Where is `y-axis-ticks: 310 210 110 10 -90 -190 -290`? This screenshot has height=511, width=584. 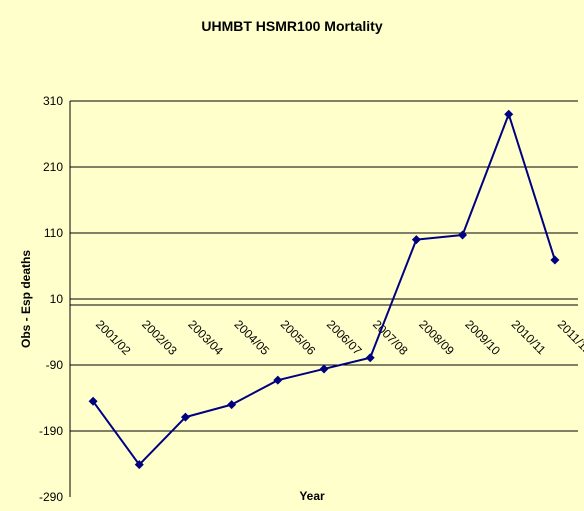
y-axis-ticks: 310 210 110 10 -90 -190 -290 is located at coordinates (51, 299).